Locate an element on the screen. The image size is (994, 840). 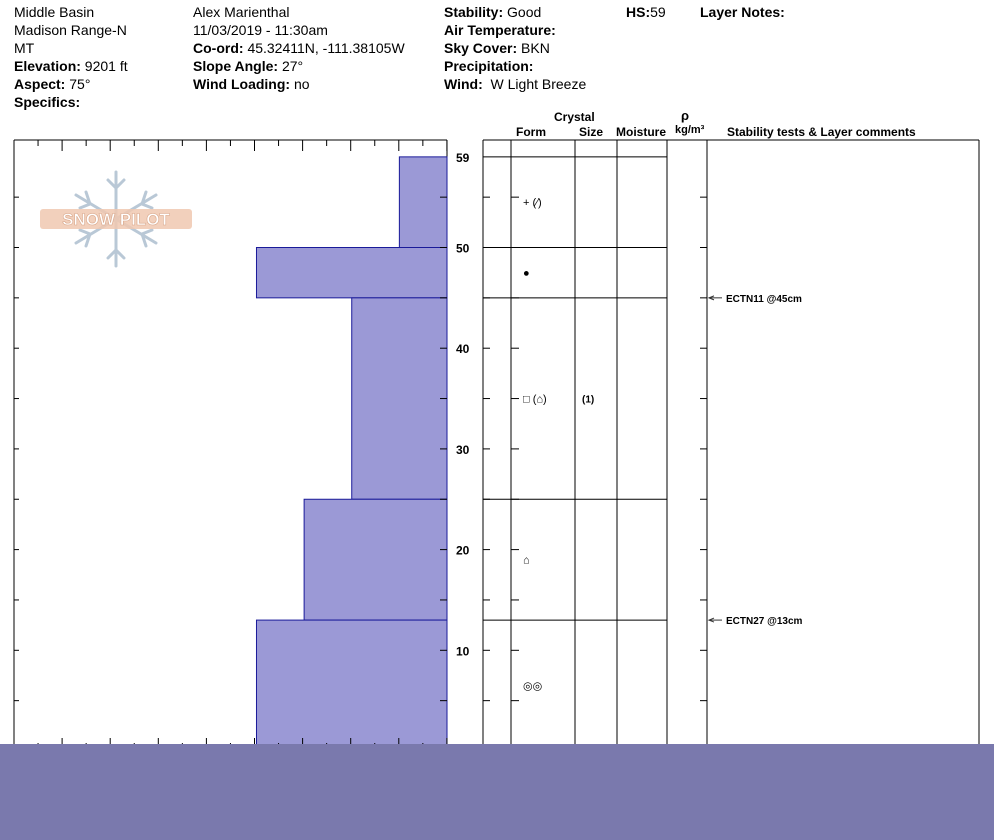
logo-text: SNOW PILOT is located at coordinates (116, 219).